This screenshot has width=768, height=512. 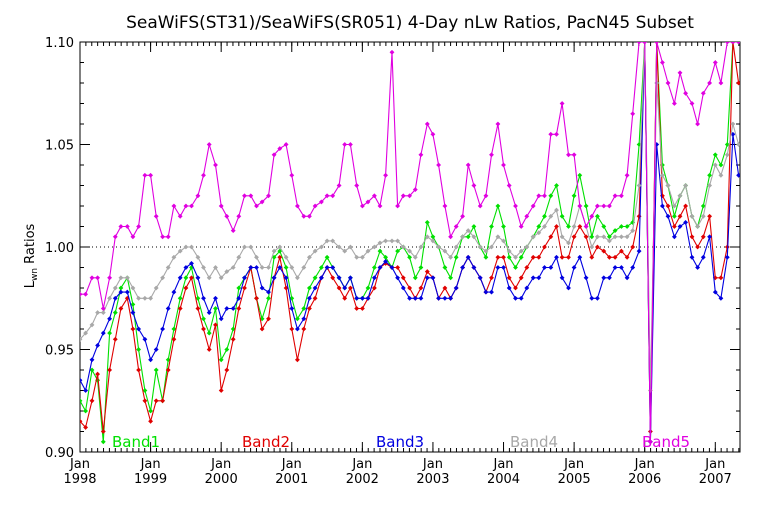 What do you see at coordinates (266, 442) in the screenshot?
I see `legend-item-band2: Band2` at bounding box center [266, 442].